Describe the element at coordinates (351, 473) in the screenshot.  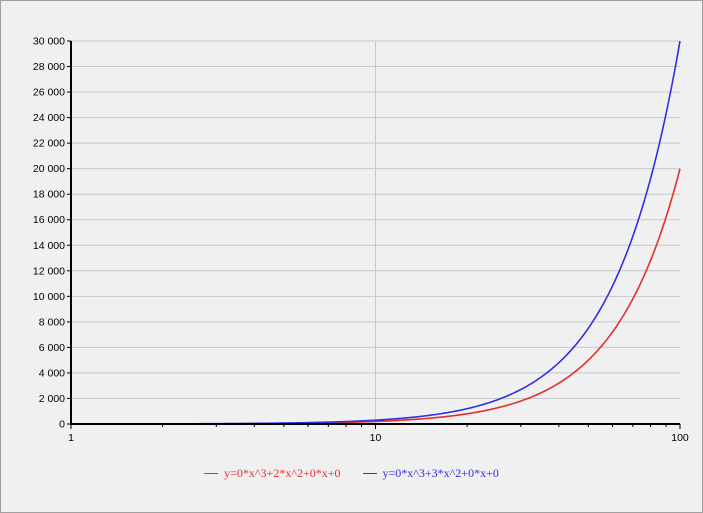
I see `legend: y=0*x^3+2*x^2+0*x+0 y=0*x^3+3*x^2+0*x+0` at that location.